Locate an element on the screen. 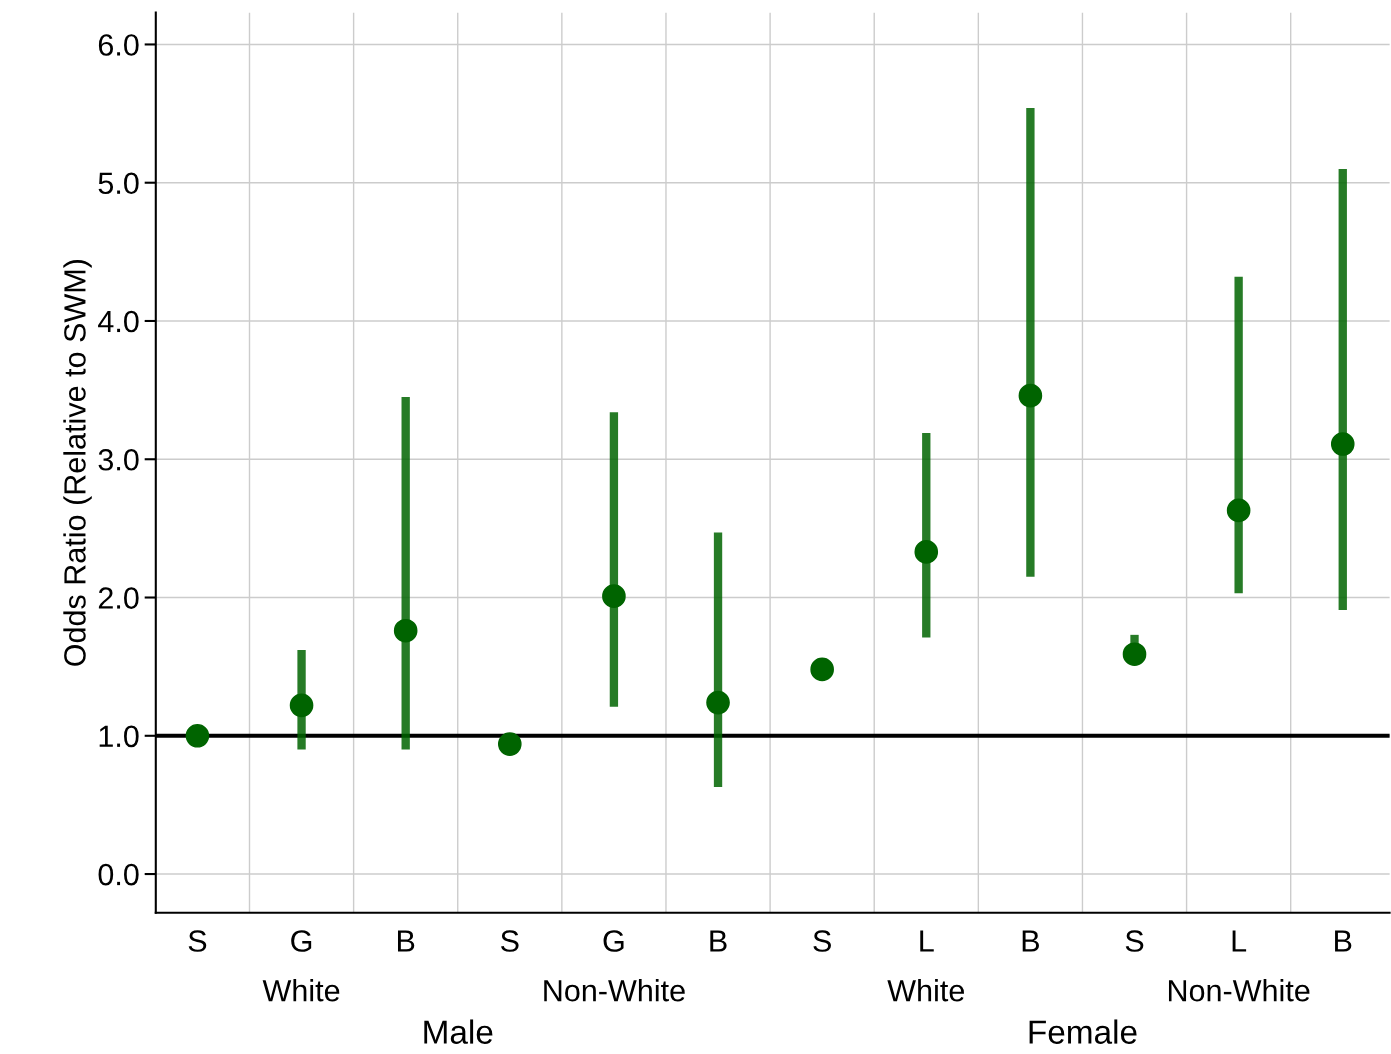  y-tick-label: 5.0 is located at coordinates (118, 183).